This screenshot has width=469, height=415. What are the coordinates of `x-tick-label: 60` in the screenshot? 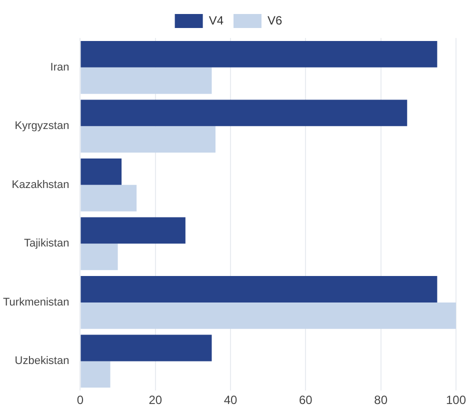 It's located at (306, 400).